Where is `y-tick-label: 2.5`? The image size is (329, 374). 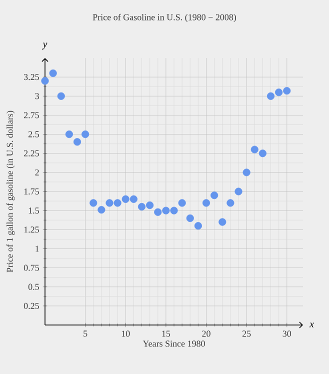
y-tick-label: 2.5 is located at coordinates (33, 134).